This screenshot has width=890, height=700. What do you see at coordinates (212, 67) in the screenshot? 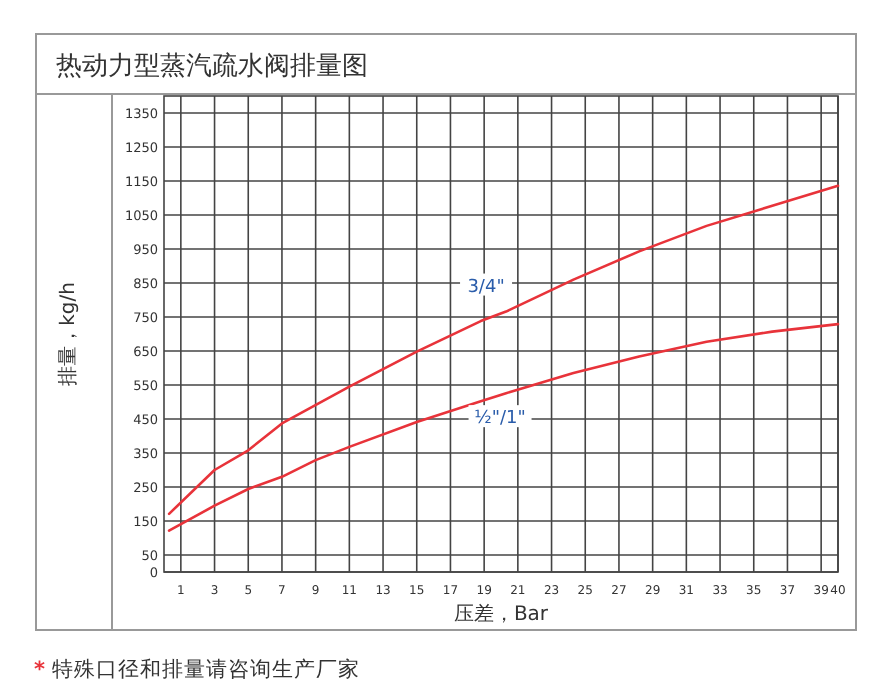
I see `chart-title: 热动力型蒸汽疏水阀排量图` at bounding box center [212, 67].